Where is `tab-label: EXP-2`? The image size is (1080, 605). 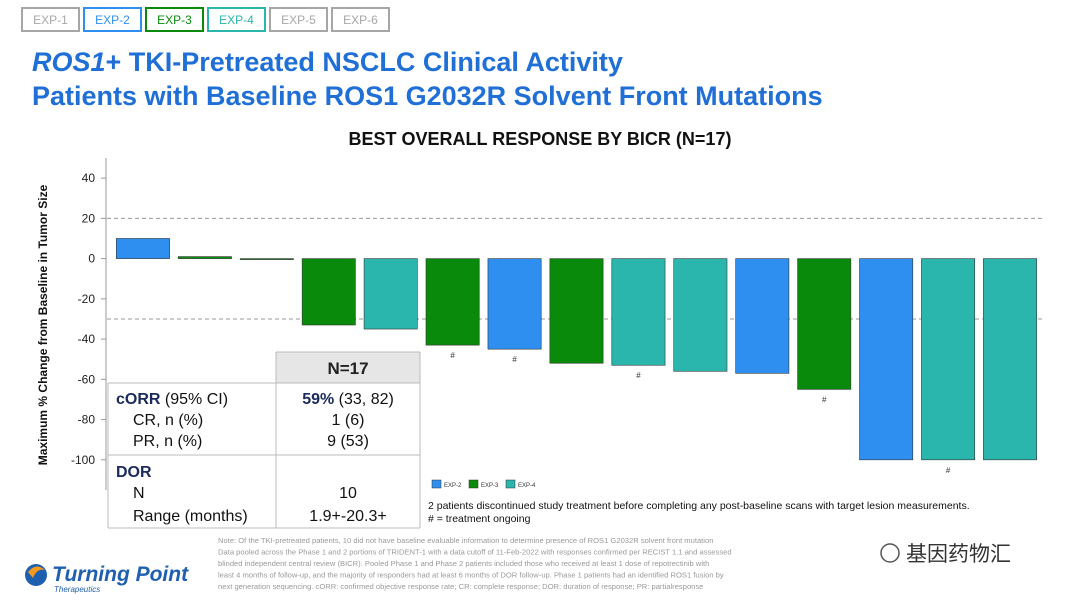 tab-label: EXP-2 is located at coordinates (112, 20).